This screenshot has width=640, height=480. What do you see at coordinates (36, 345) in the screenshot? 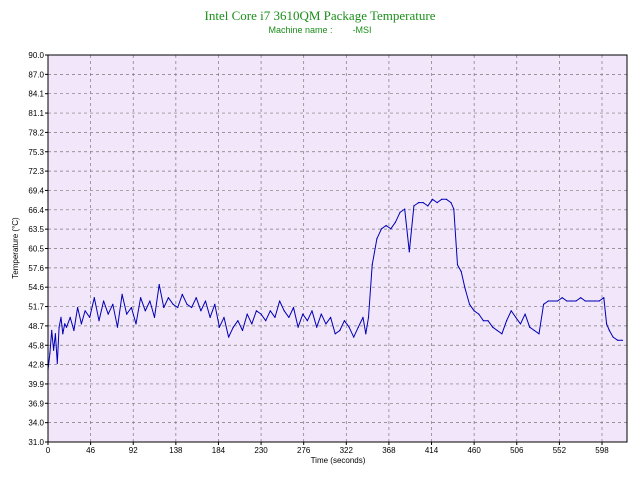
I see `y-tick-label: 45.8` at bounding box center [36, 345].